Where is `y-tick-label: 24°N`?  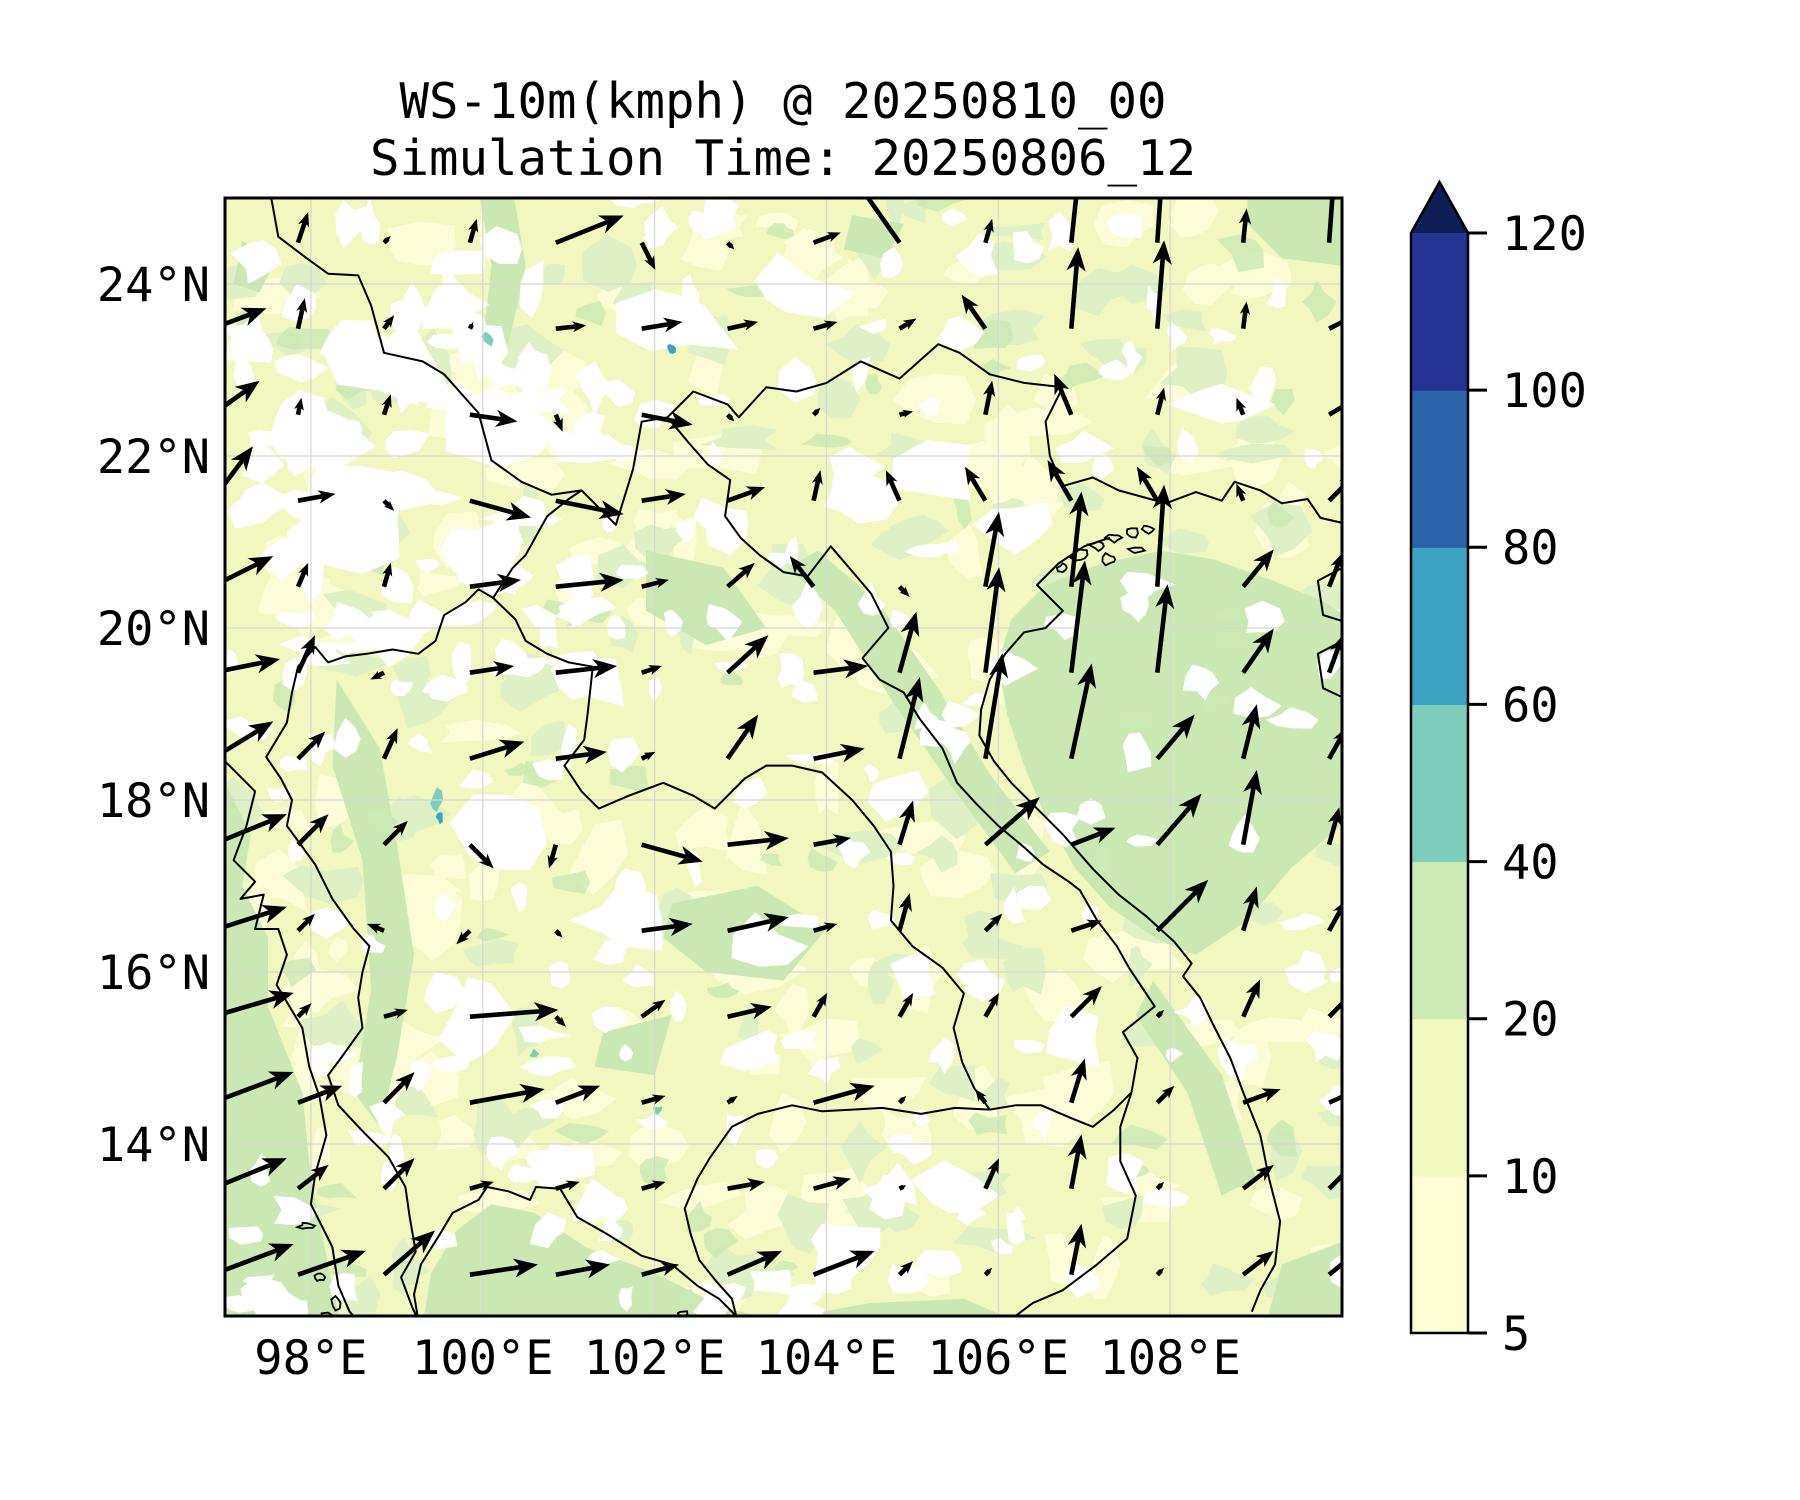 y-tick-label: 24°N is located at coordinates (153, 285).